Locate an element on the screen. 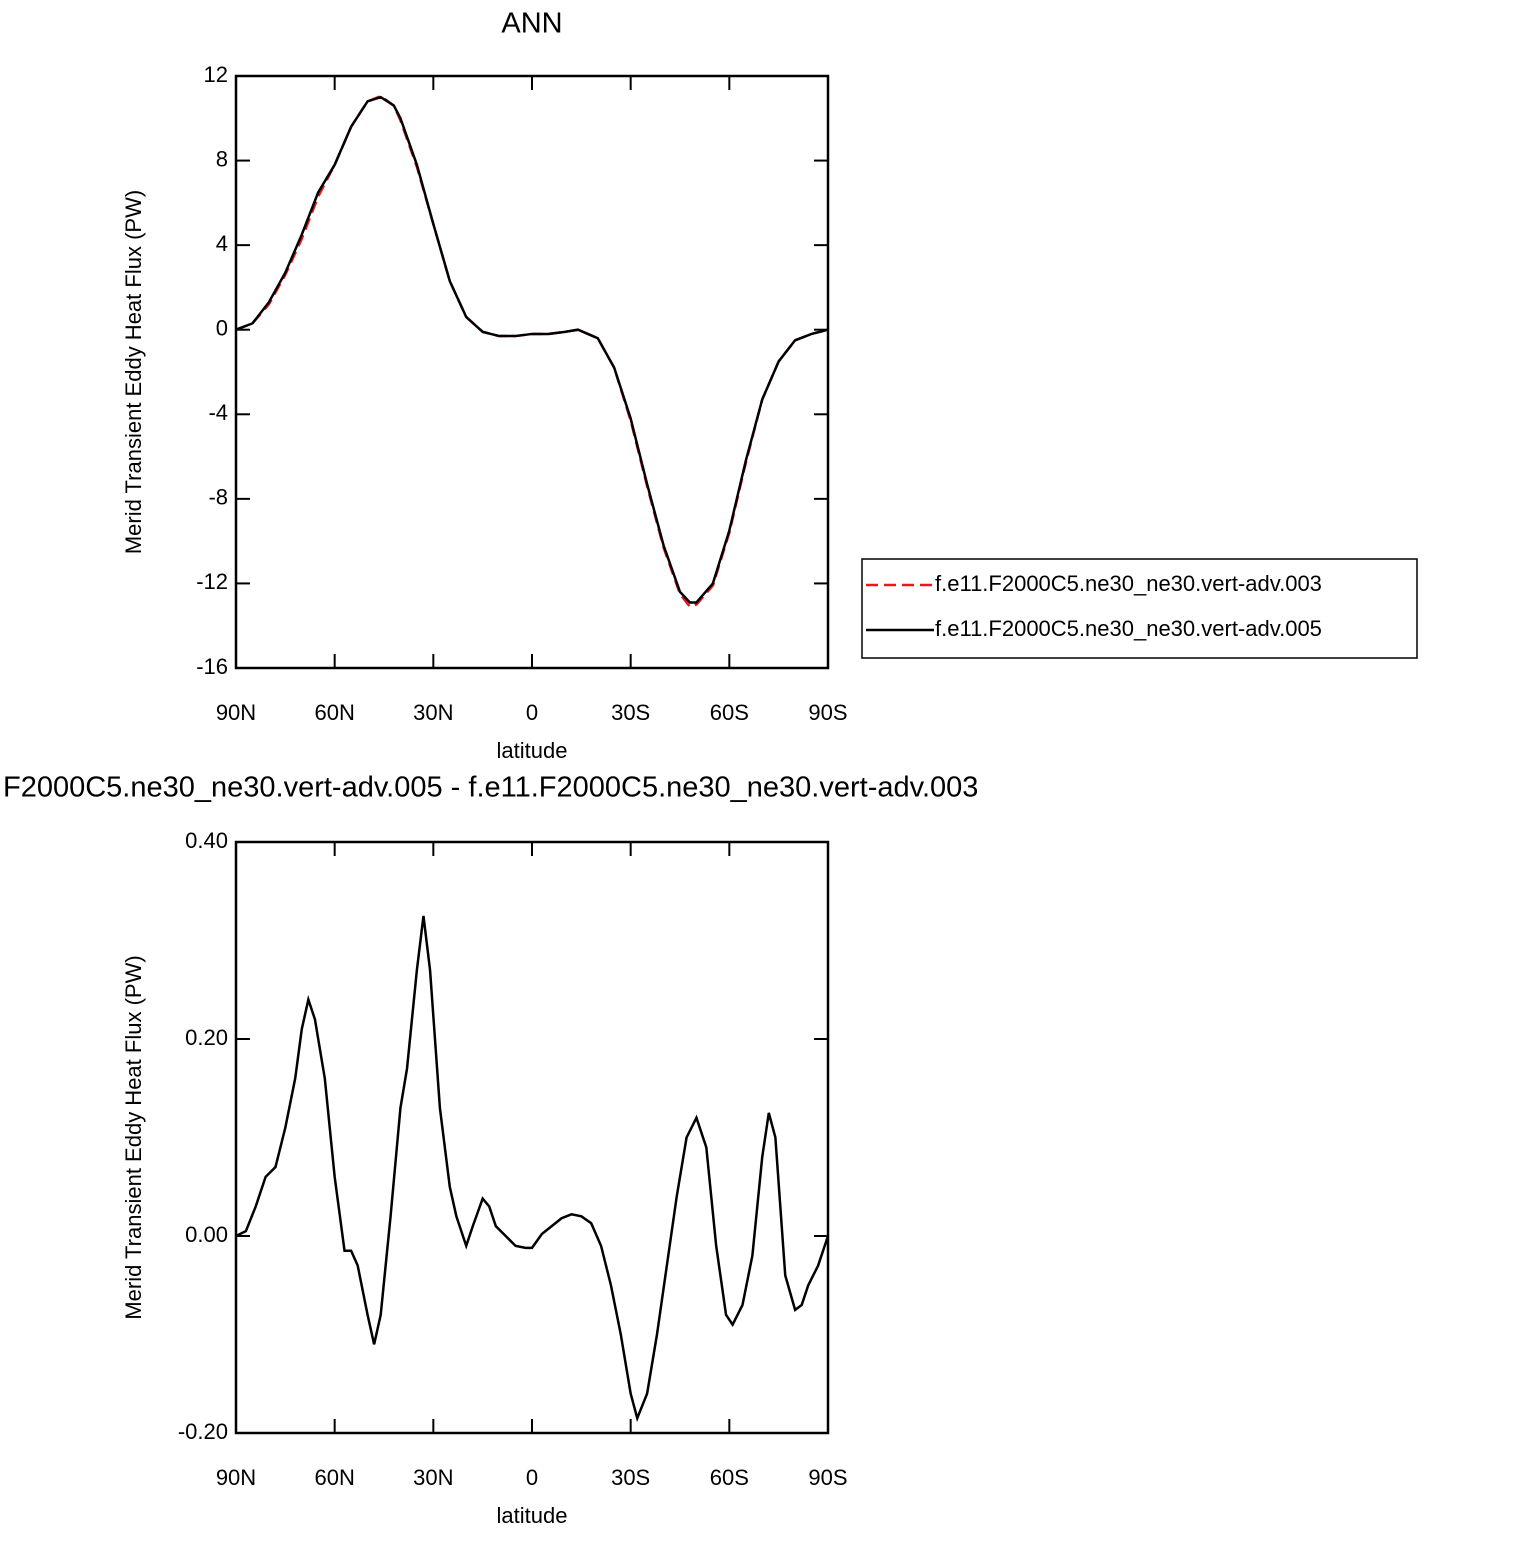 This screenshot has height=1541, width=1524. y-tick-label: 12 is located at coordinates (216, 74).